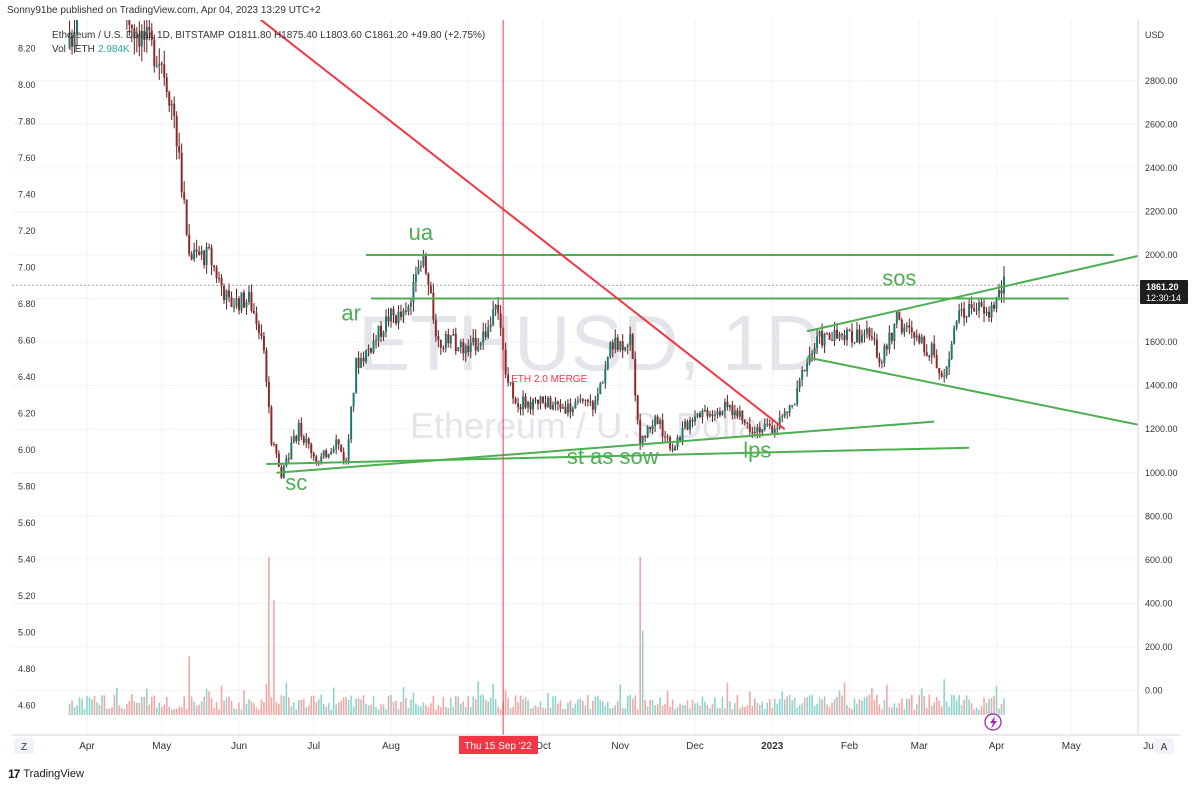 The width and height of the screenshot is (1200, 787). I want to click on time-axis-tick: Feb, so click(850, 746).